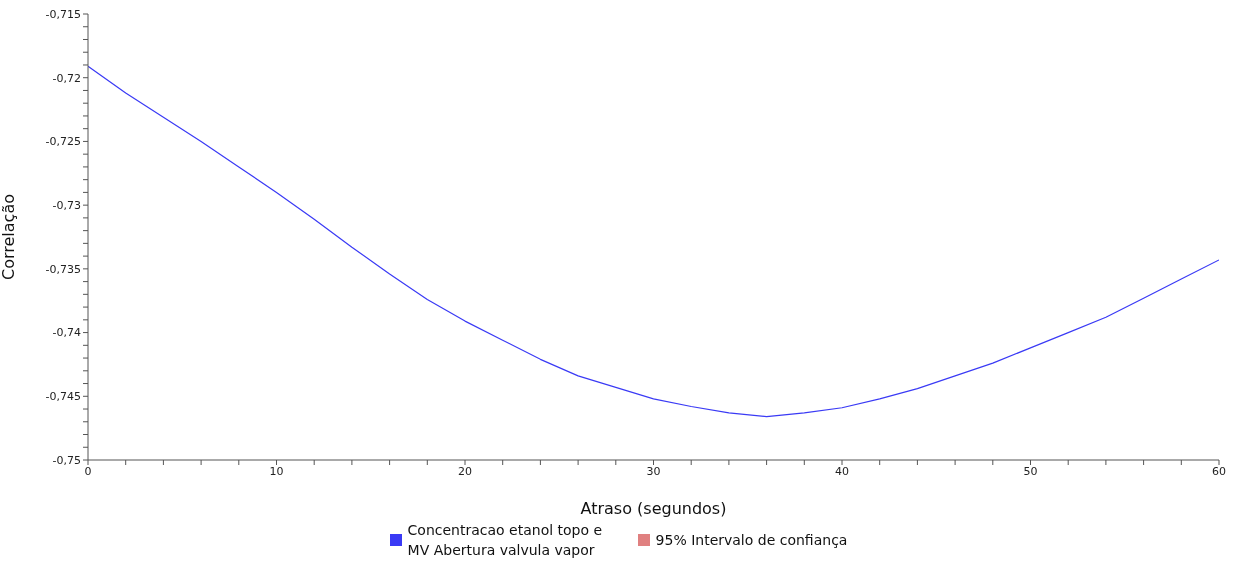 The image size is (1237, 567). I want to click on x-tick-label: 50, so click(1030, 471).